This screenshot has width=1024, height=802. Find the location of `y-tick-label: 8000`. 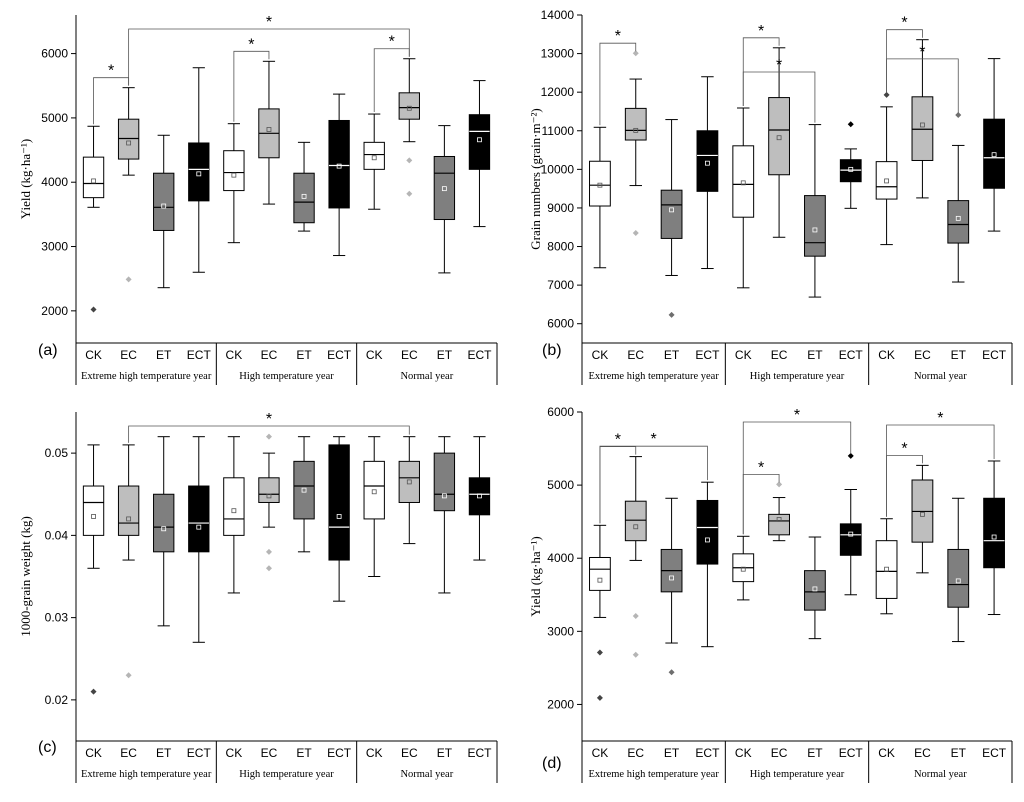

y-tick-label: 8000 is located at coordinates (560, 247).